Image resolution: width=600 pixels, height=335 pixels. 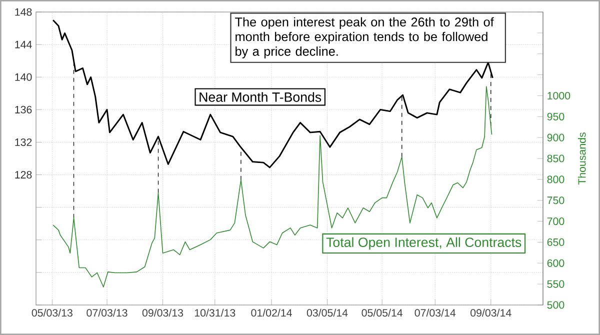 I want to click on x-tick-label: 09/03/14, so click(x=491, y=312).